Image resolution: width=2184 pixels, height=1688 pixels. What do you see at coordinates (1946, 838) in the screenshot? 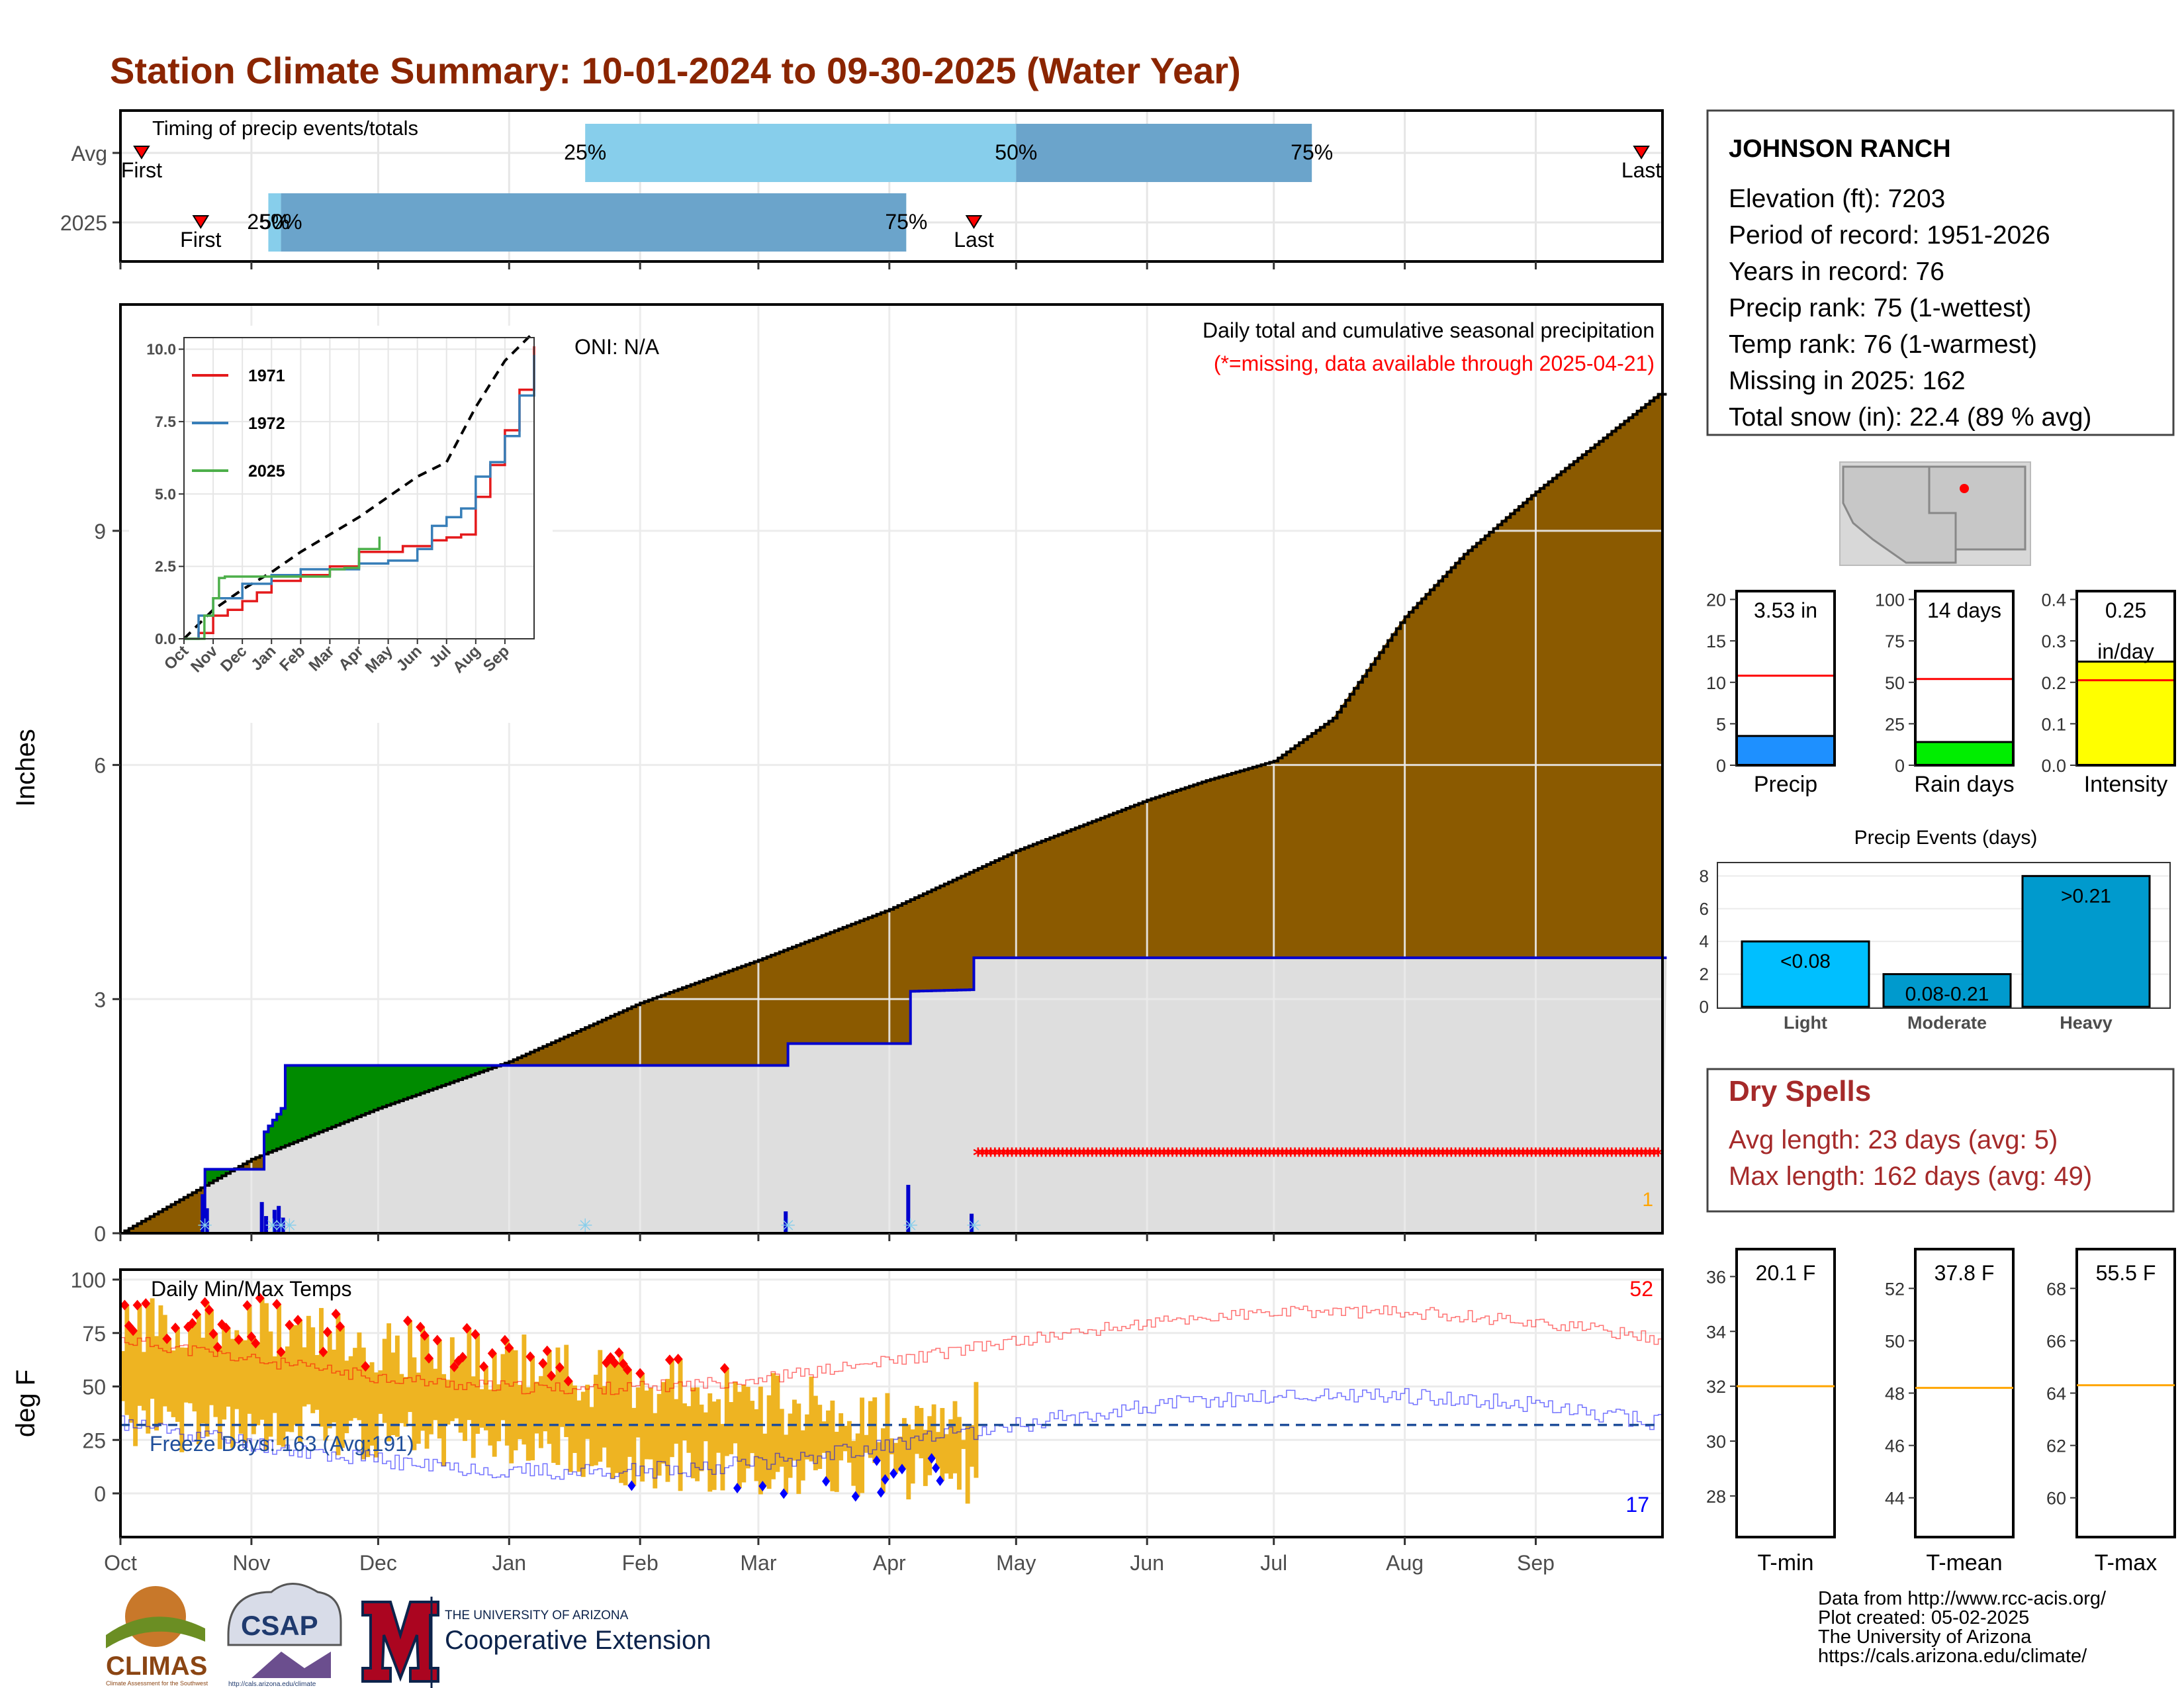
I see `events-title: Precip Events (days)` at bounding box center [1946, 838].